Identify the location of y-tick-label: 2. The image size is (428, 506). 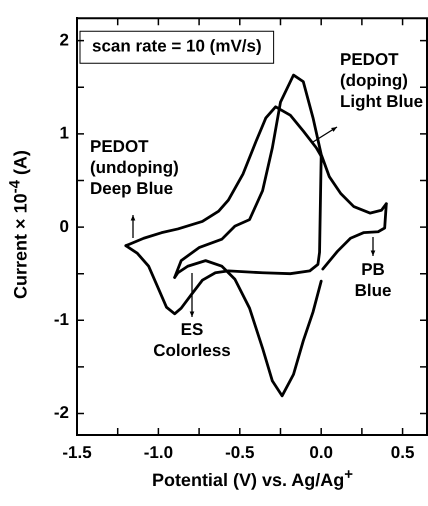
(64, 40).